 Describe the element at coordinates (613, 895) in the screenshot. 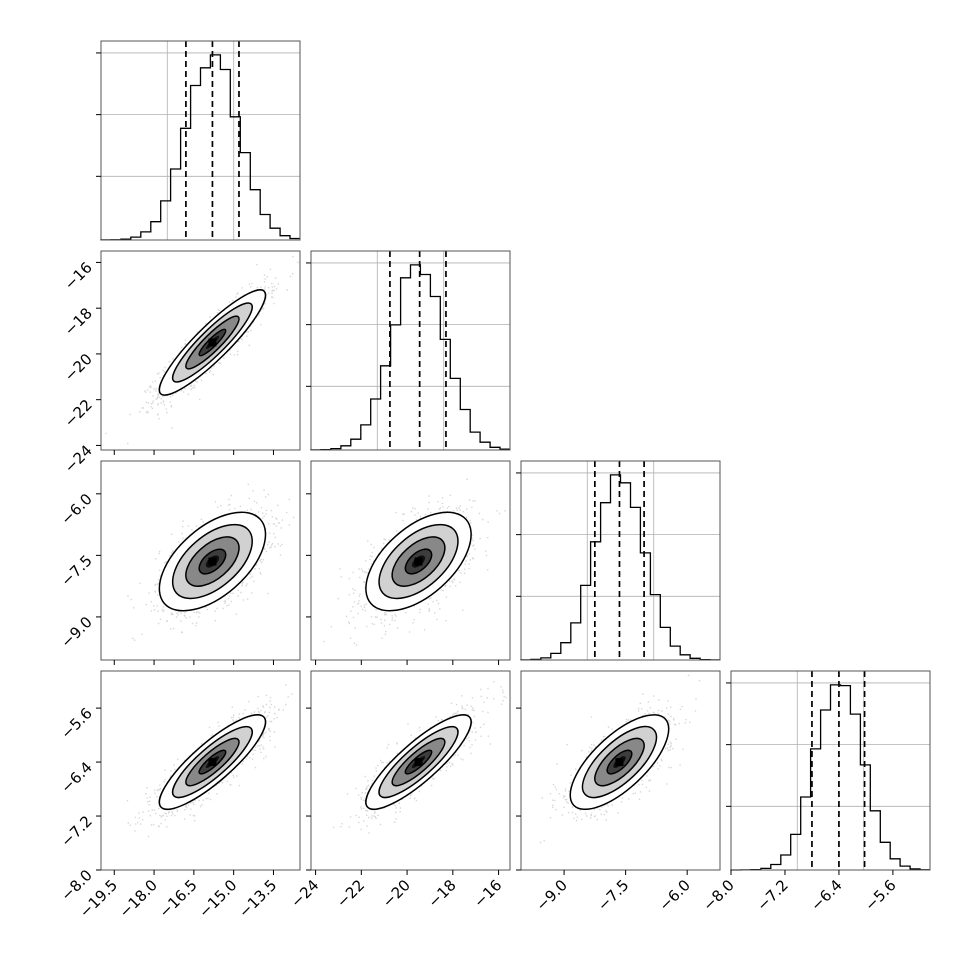

I see `x-tick-label-3-2: −7.5` at that location.